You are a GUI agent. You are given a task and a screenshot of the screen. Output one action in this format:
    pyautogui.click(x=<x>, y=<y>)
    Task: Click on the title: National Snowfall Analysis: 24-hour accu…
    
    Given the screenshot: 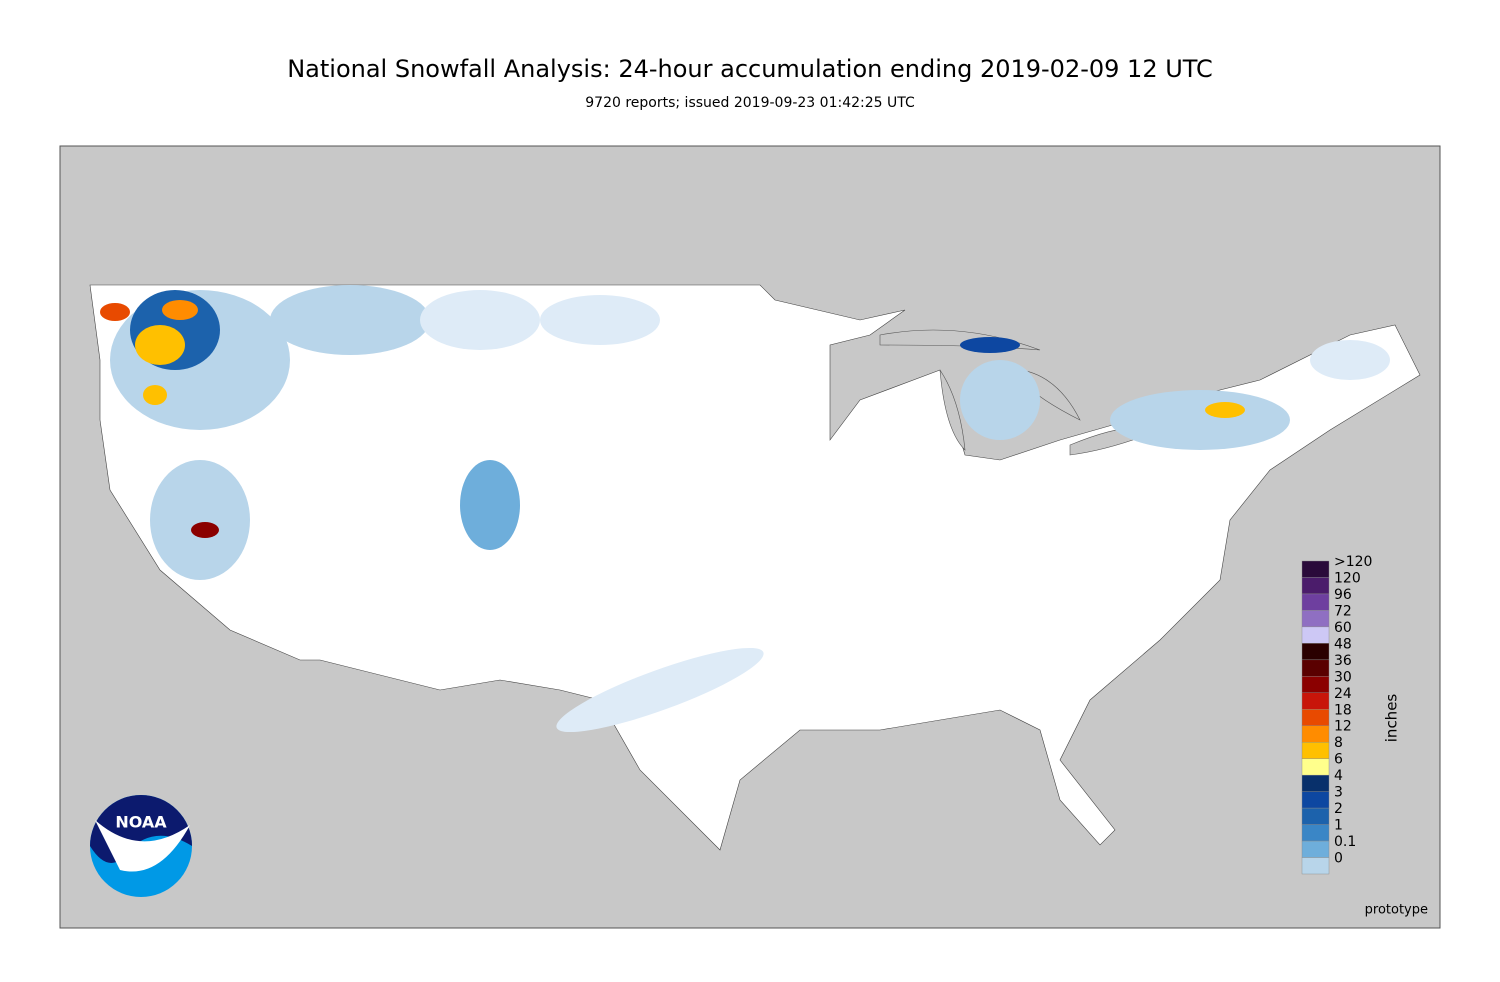 What is the action you would take?
    pyautogui.click(x=750, y=69)
    